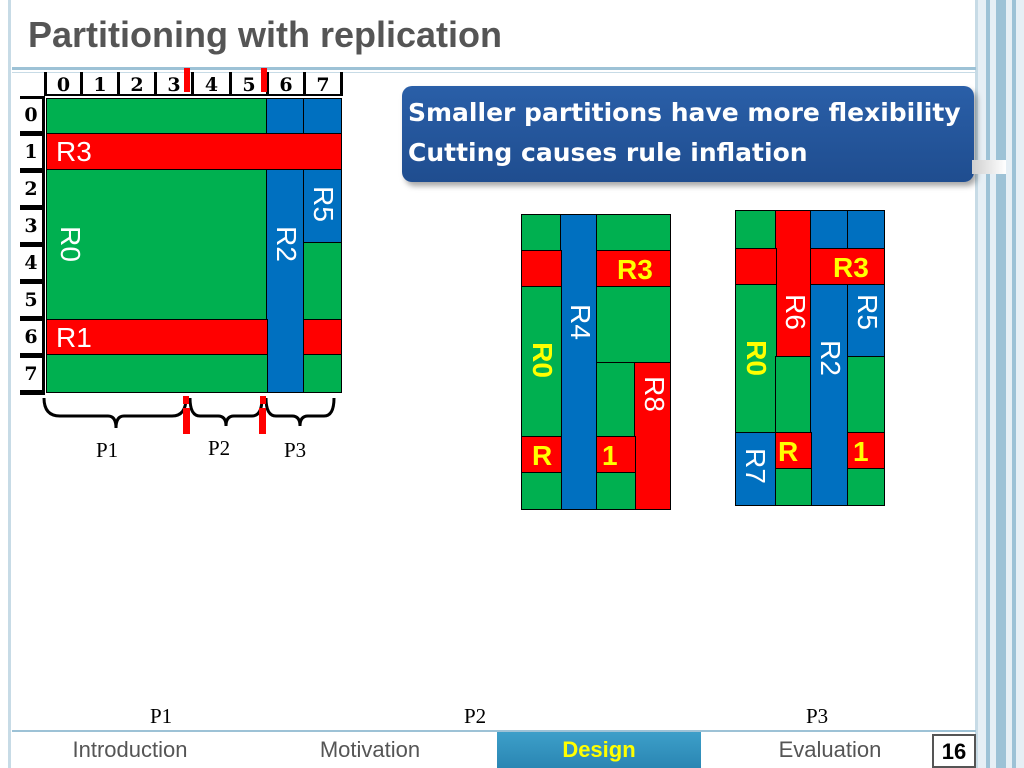  What do you see at coordinates (756, 358) in the screenshot?
I see `switch-b-label-r0: R0` at bounding box center [756, 358].